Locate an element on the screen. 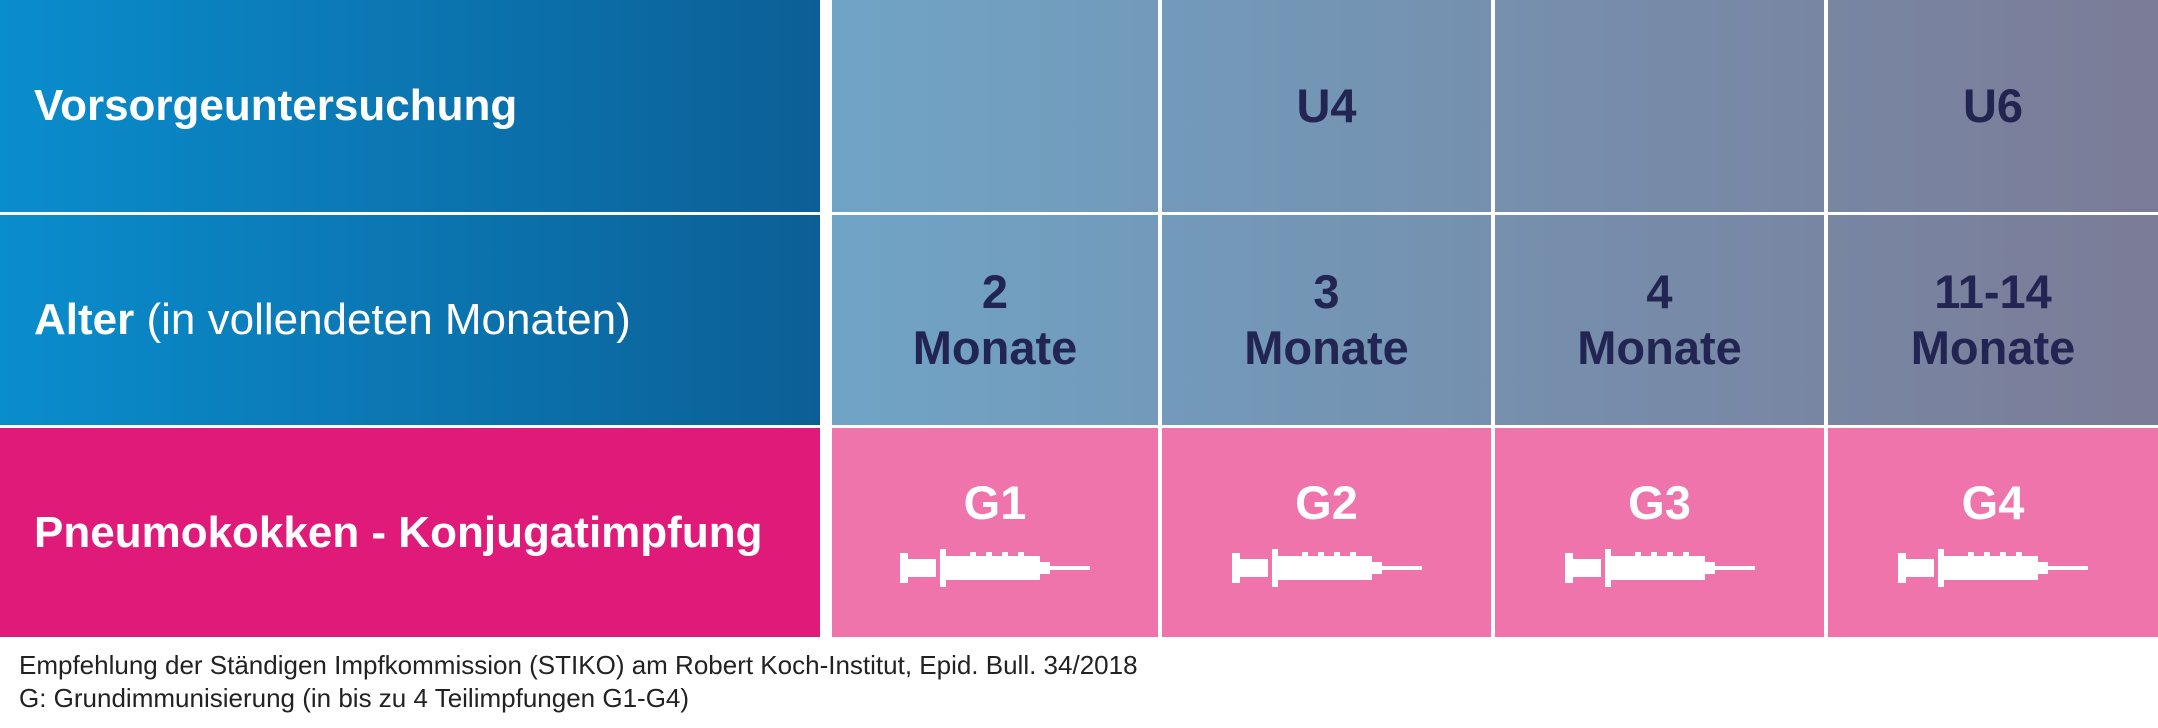 This screenshot has height=728, width=2158. row-label: Alter (in vollendeten Monaten) is located at coordinates (410, 320).